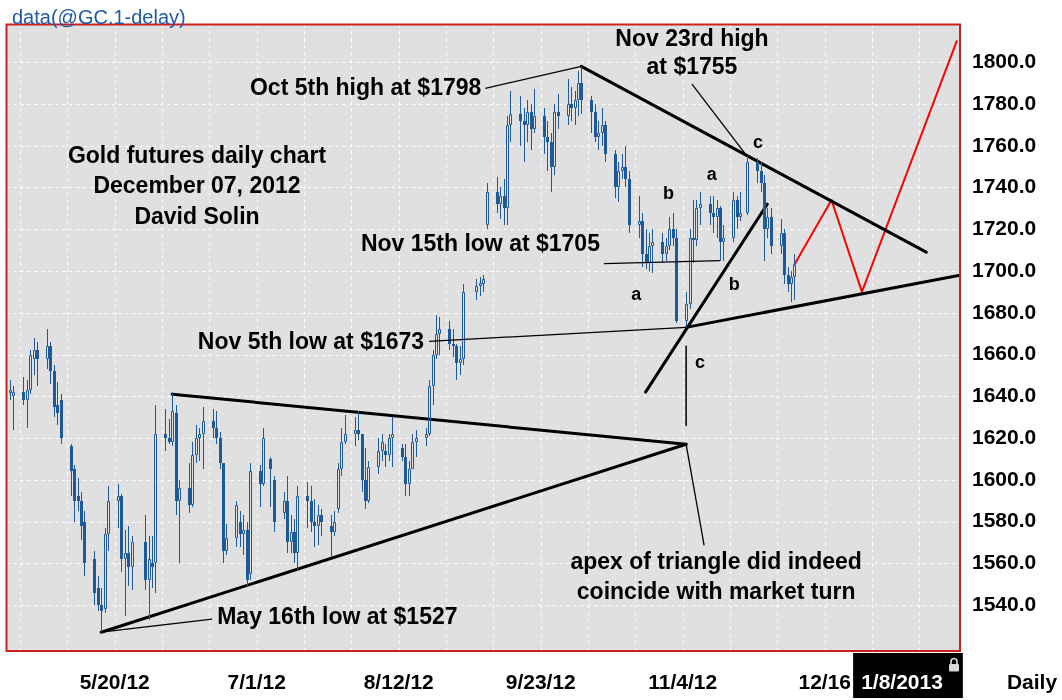 The image size is (1062, 700). What do you see at coordinates (825, 682) in the screenshot?
I see `x-tick-label: 12/16` at bounding box center [825, 682].